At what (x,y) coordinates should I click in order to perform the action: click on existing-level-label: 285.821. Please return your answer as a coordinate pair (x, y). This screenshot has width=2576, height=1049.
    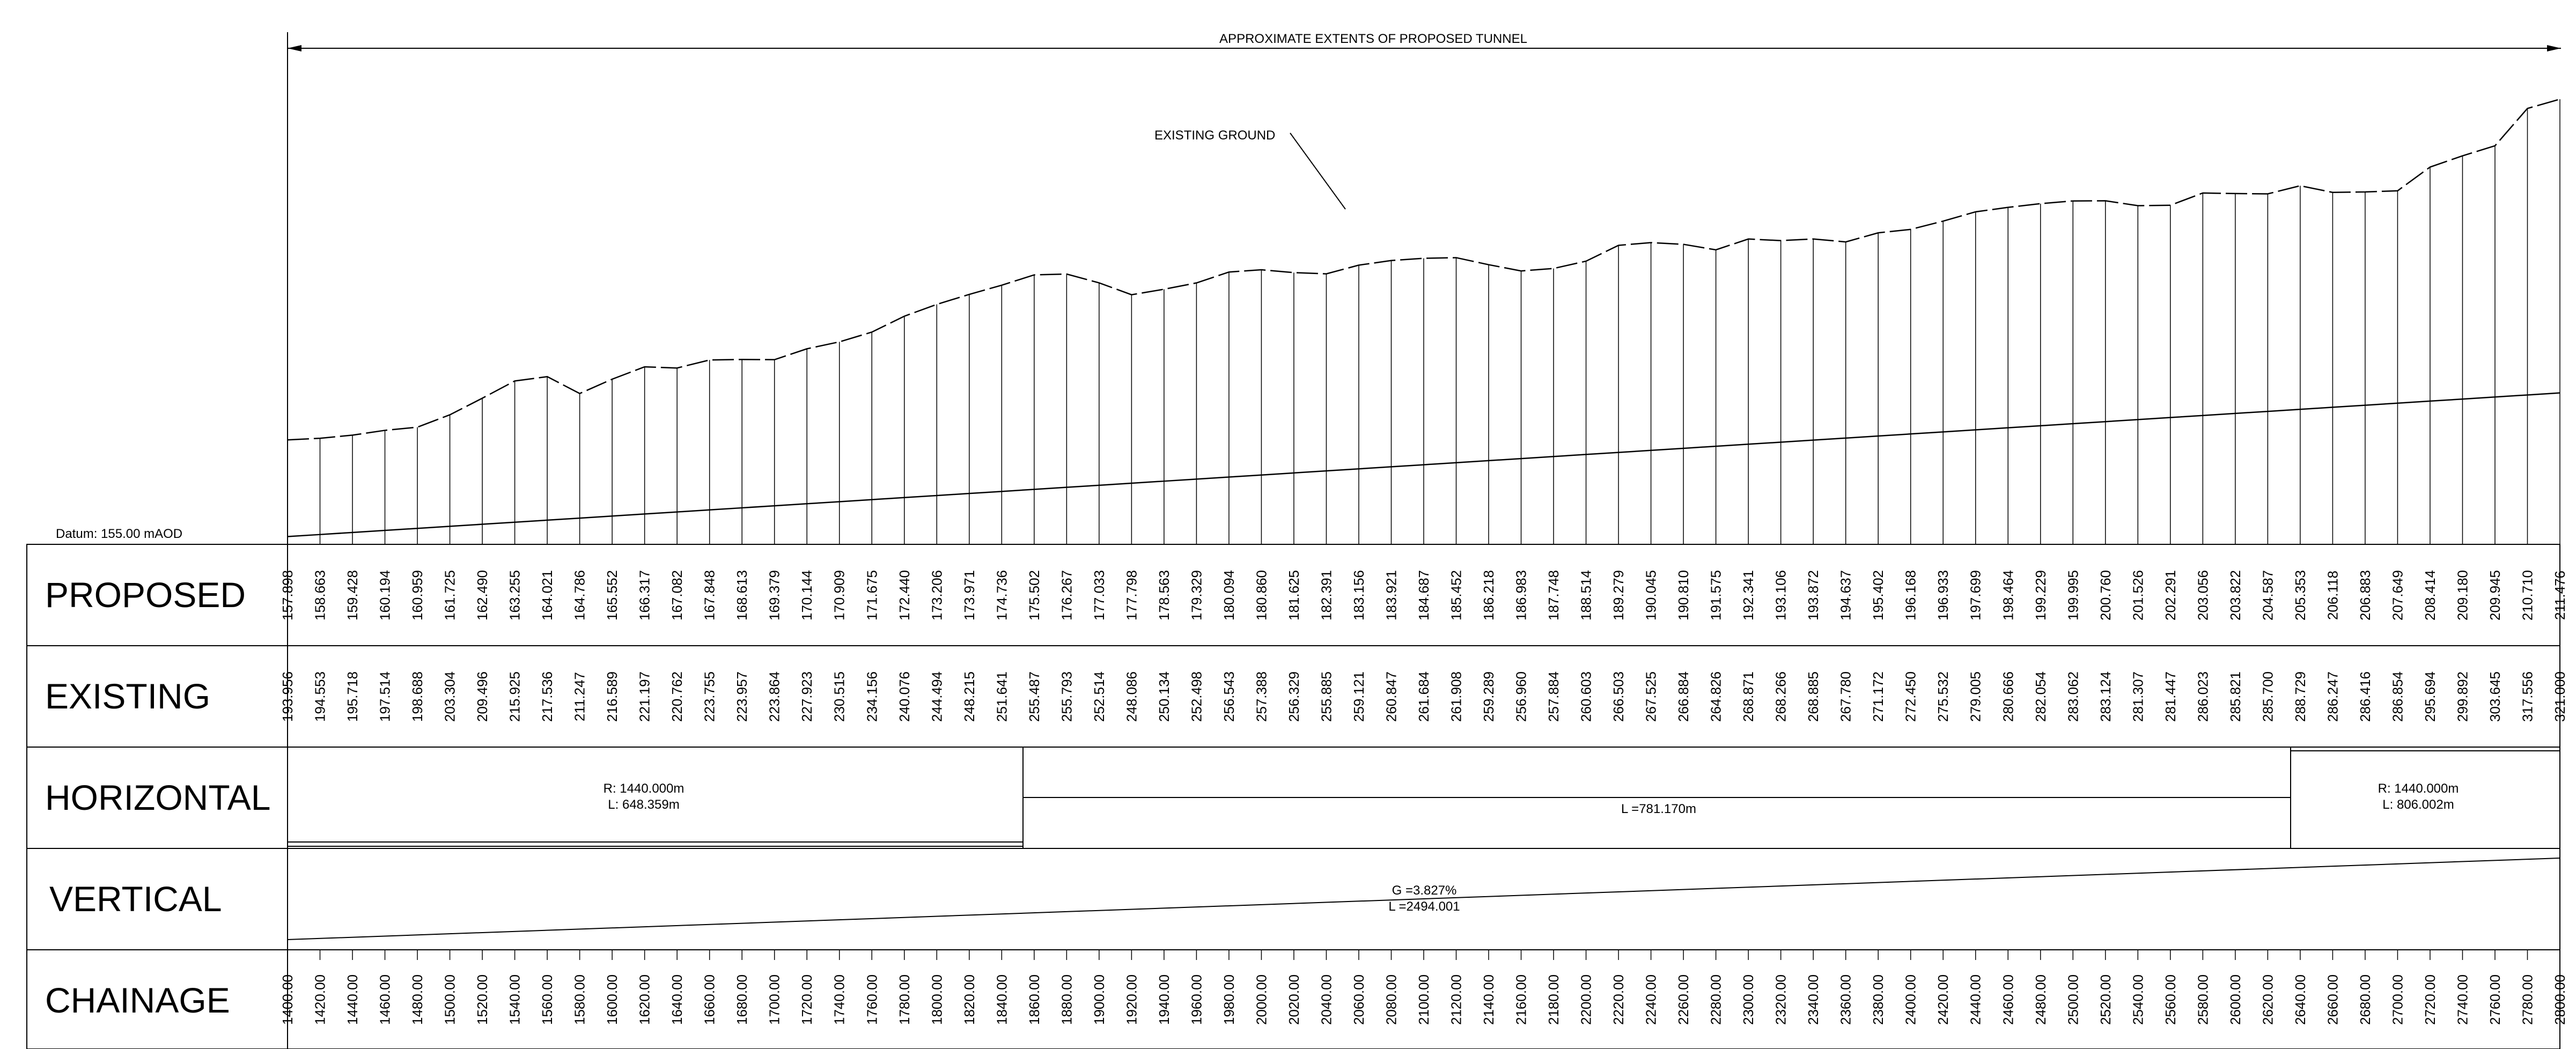
    Looking at the image, I should click on (2235, 696).